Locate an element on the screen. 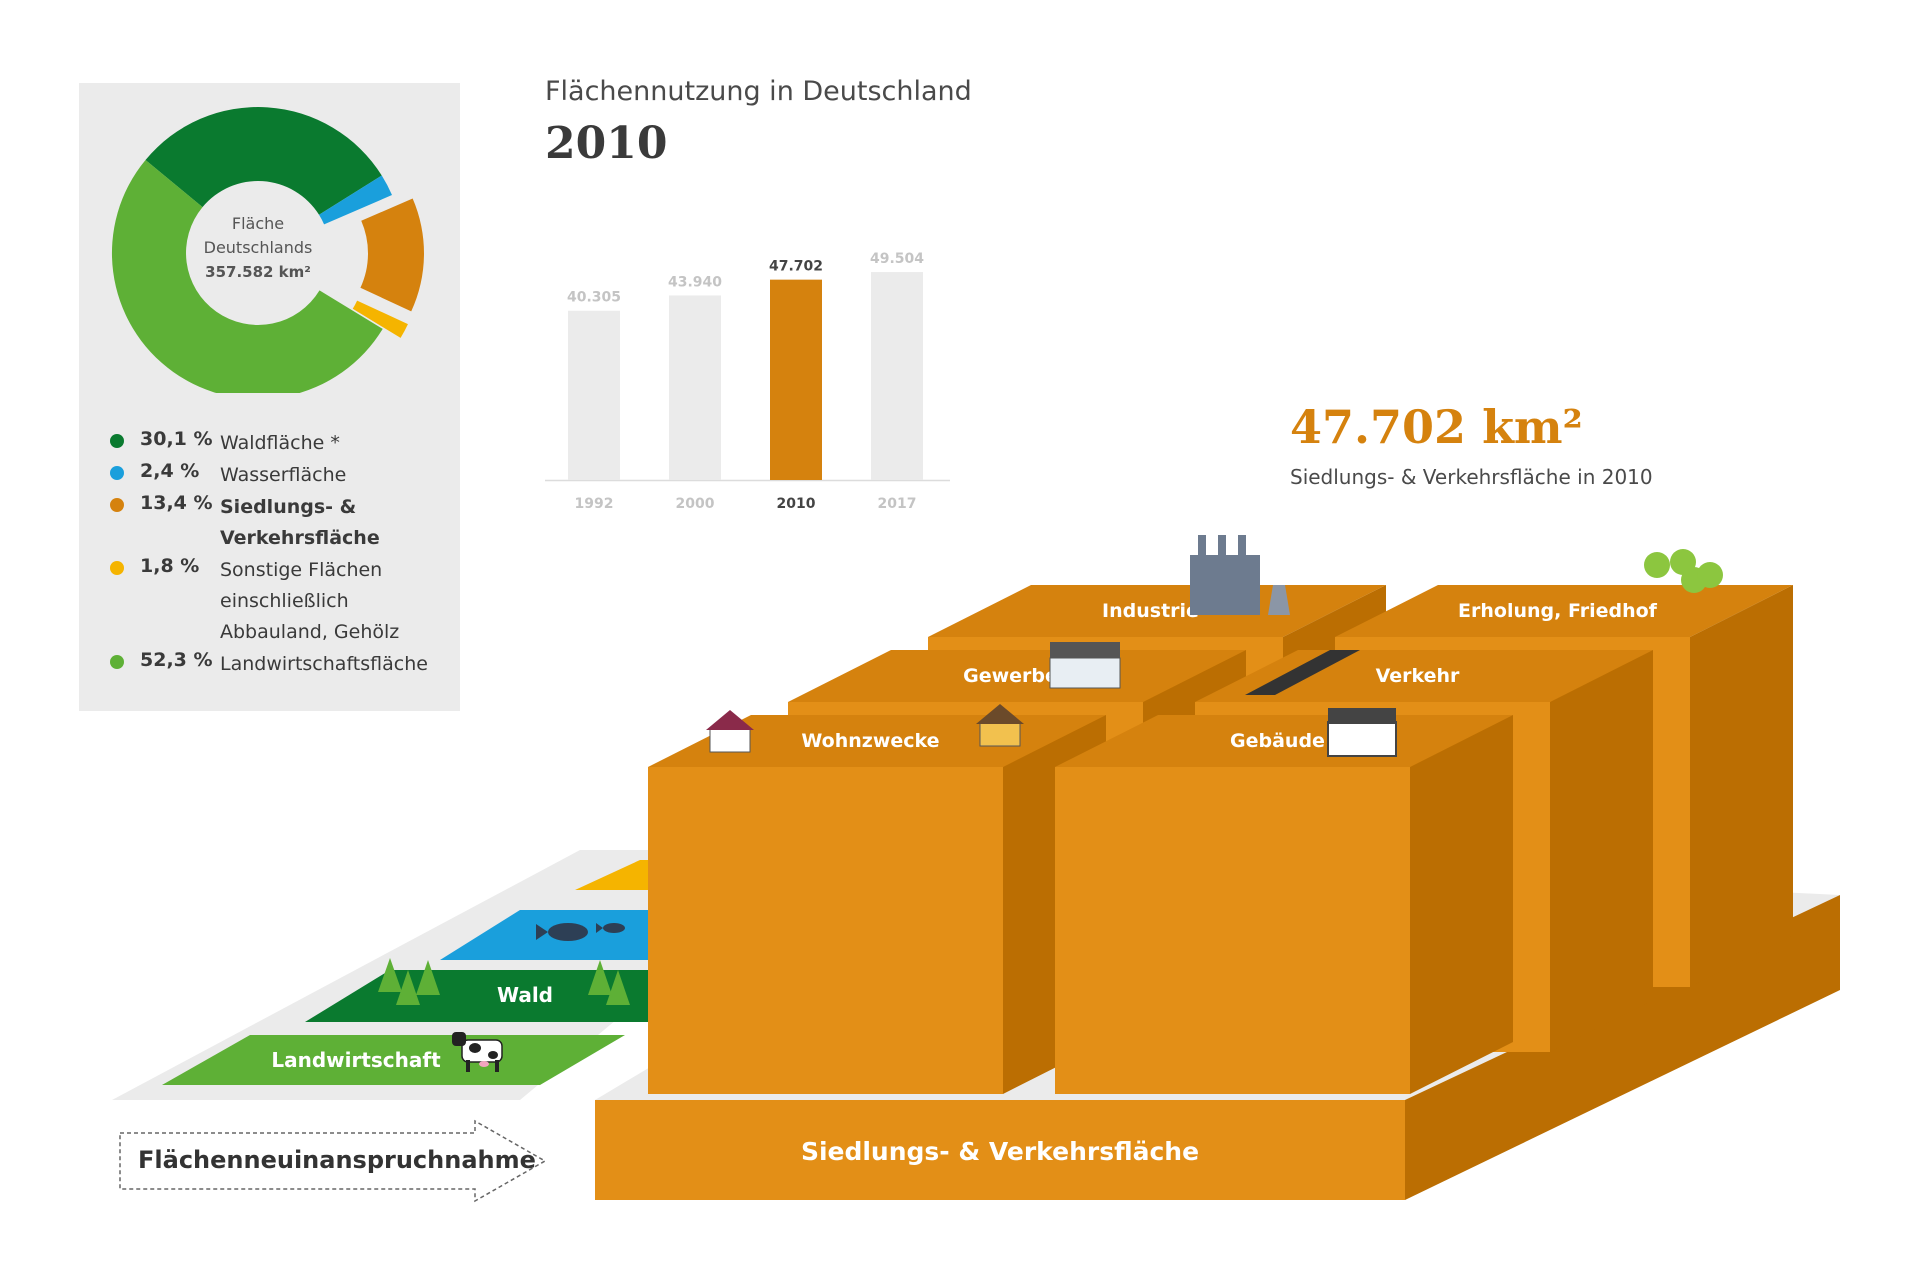 This screenshot has height=1270, width=1920. arrow-outline is located at coordinates (333, 1161).